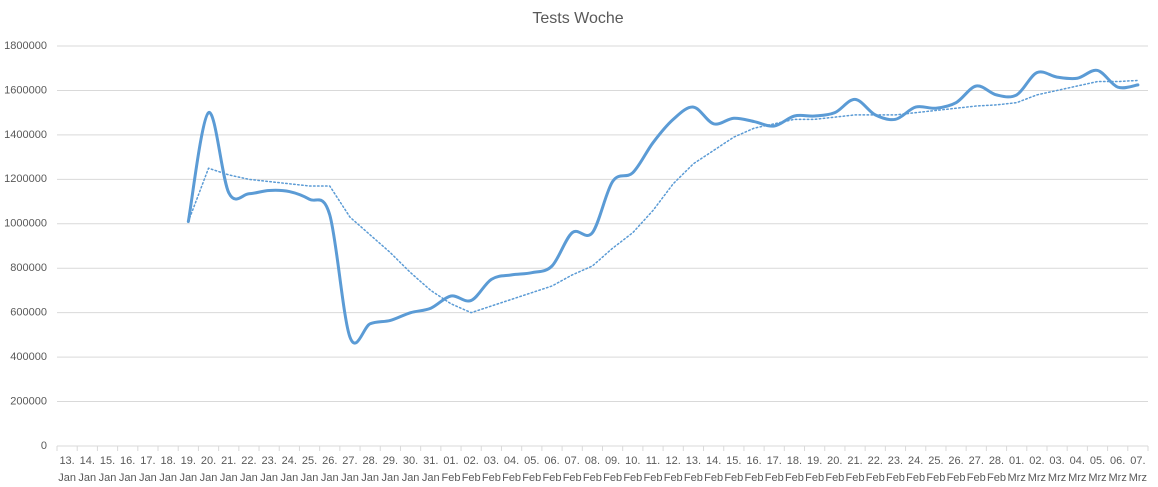  What do you see at coordinates (148, 469) in the screenshot?
I see `x-tick-label: 17. Jan` at bounding box center [148, 469].